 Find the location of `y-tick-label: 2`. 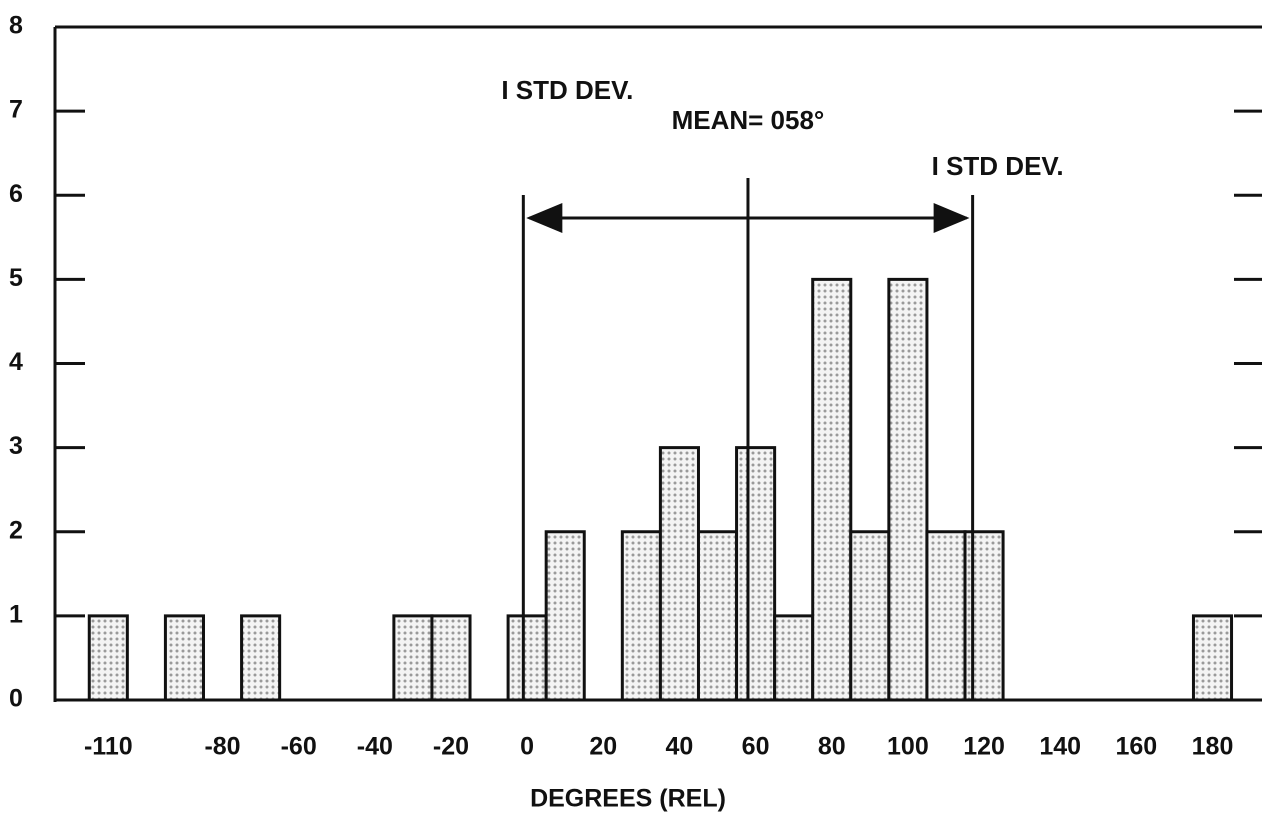

y-tick-label: 2 is located at coordinates (16, 530).